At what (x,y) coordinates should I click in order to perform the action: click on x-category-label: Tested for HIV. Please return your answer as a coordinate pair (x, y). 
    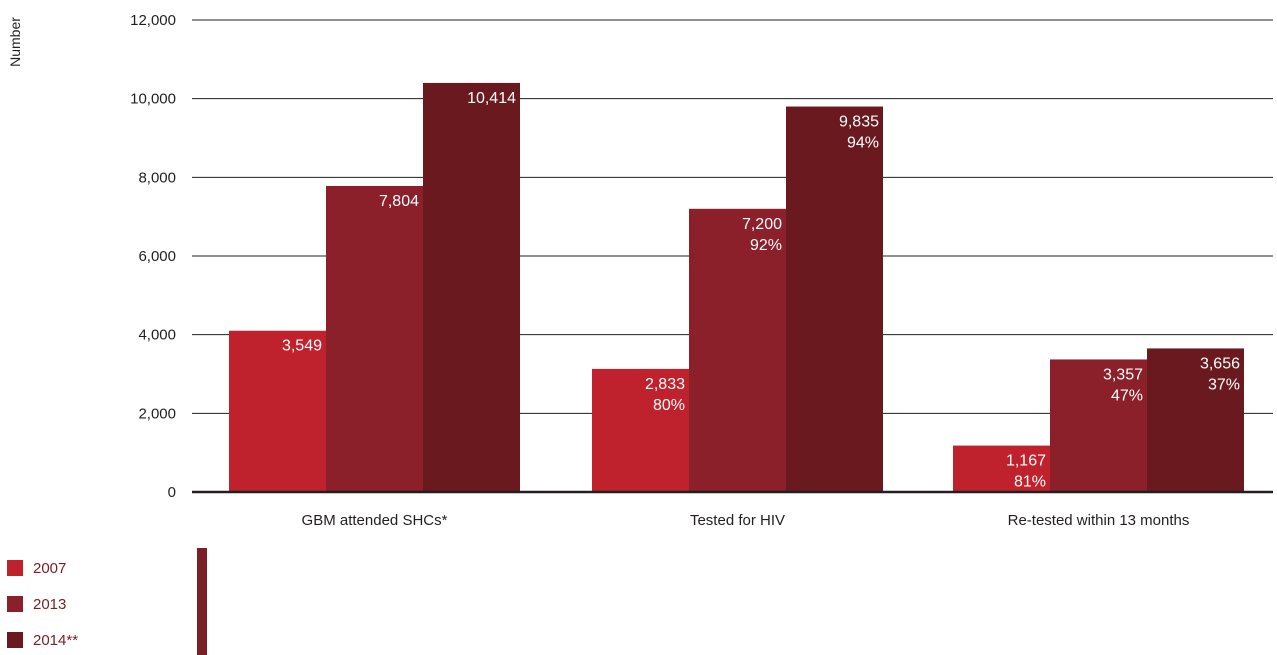
    Looking at the image, I should click on (737, 520).